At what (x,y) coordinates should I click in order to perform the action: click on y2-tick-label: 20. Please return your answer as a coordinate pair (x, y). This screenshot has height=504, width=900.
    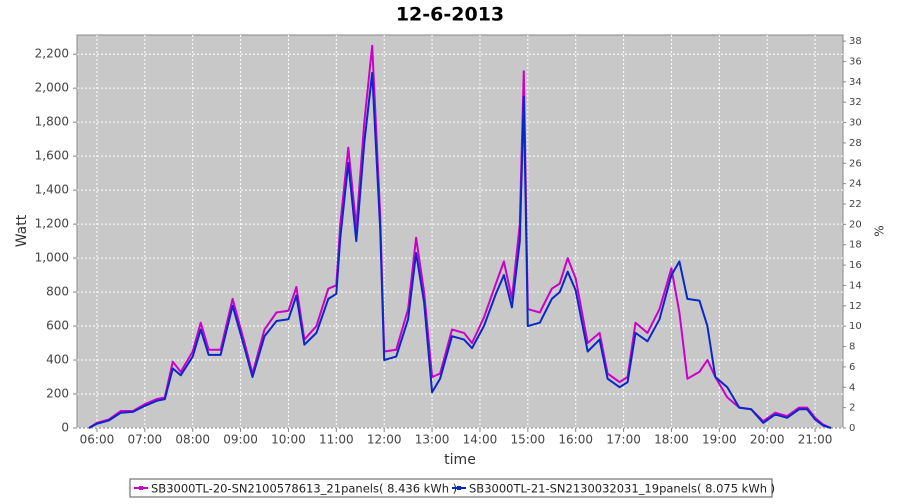
    Looking at the image, I should click on (855, 224).